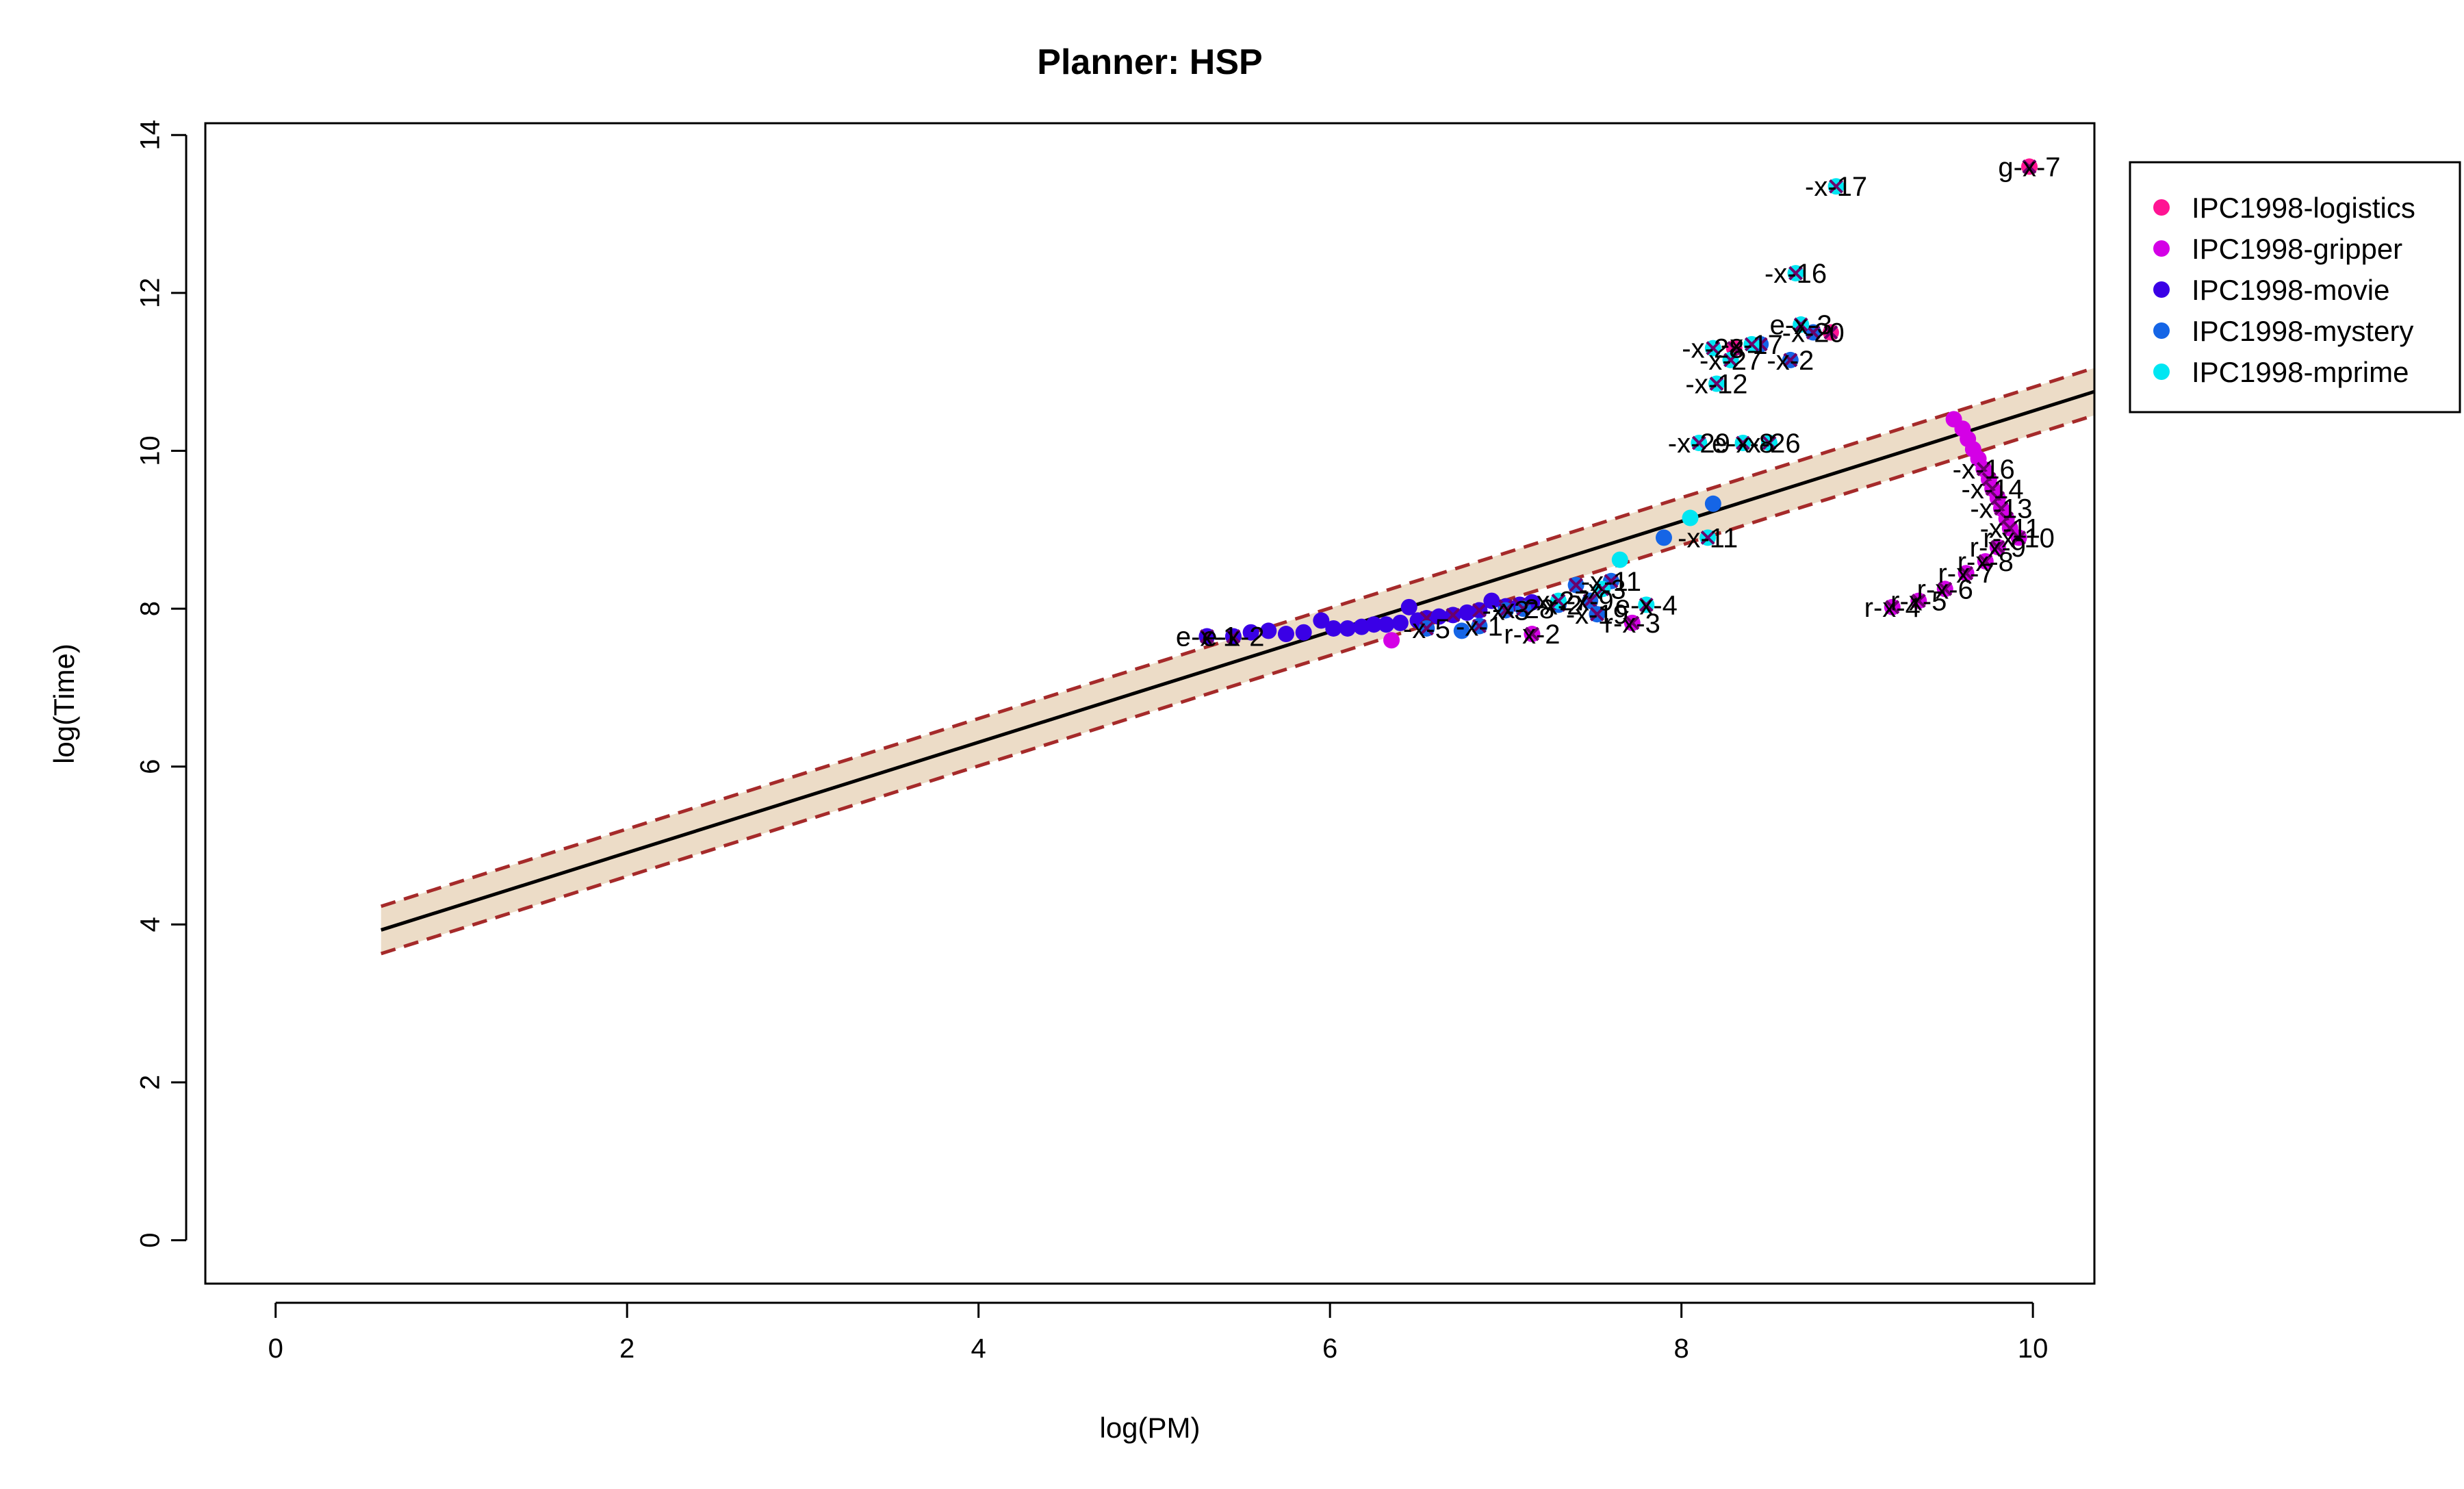  Describe the element at coordinates (1207, 637) in the screenshot. I see `point-label: e-x-1` at that location.